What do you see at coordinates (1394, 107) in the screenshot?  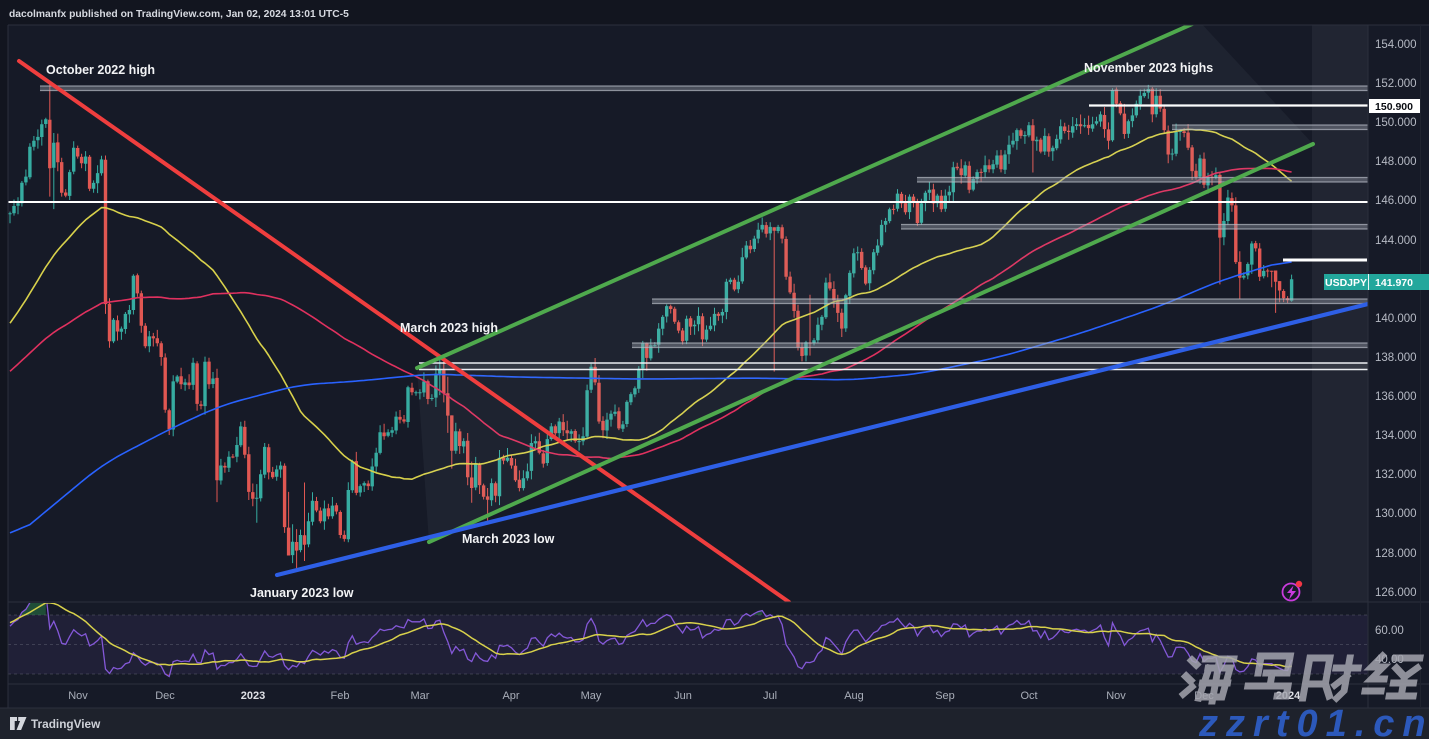 I see `svg-text: 150.900` at bounding box center [1394, 107].